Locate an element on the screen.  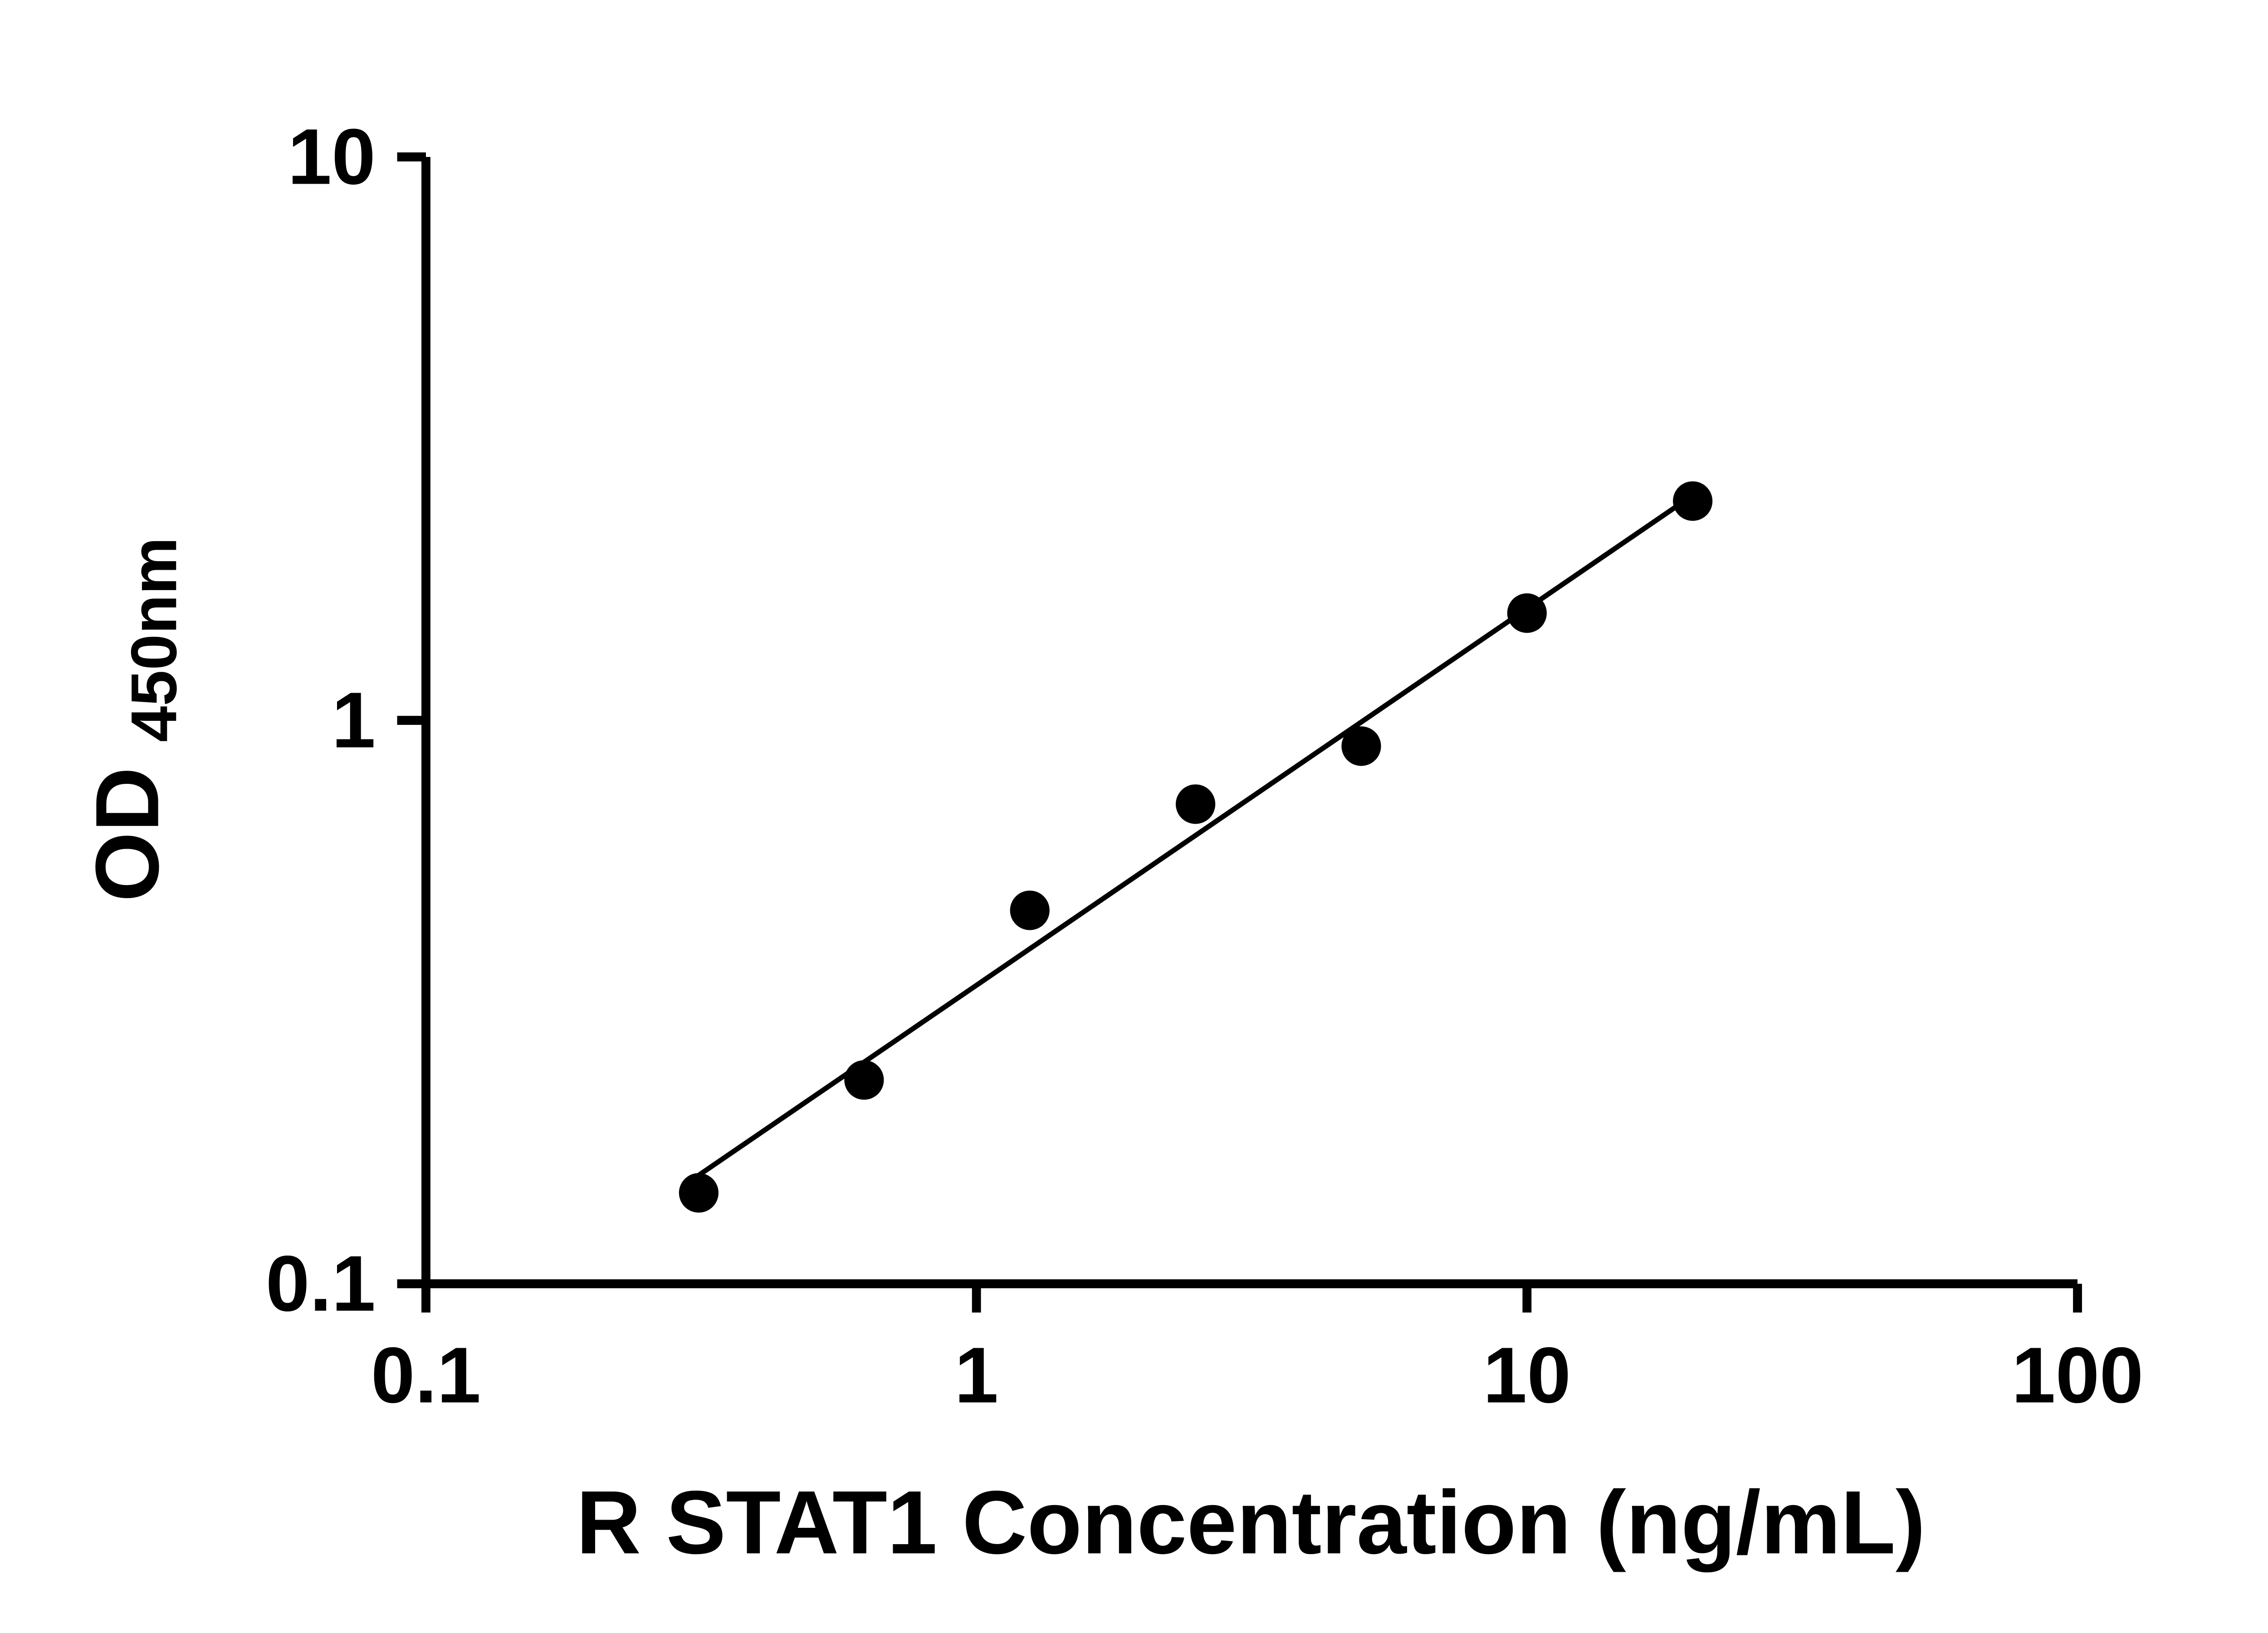
x-axis-title: R STAT1 Concentration (ng/mL) is located at coordinates (1251, 1522).